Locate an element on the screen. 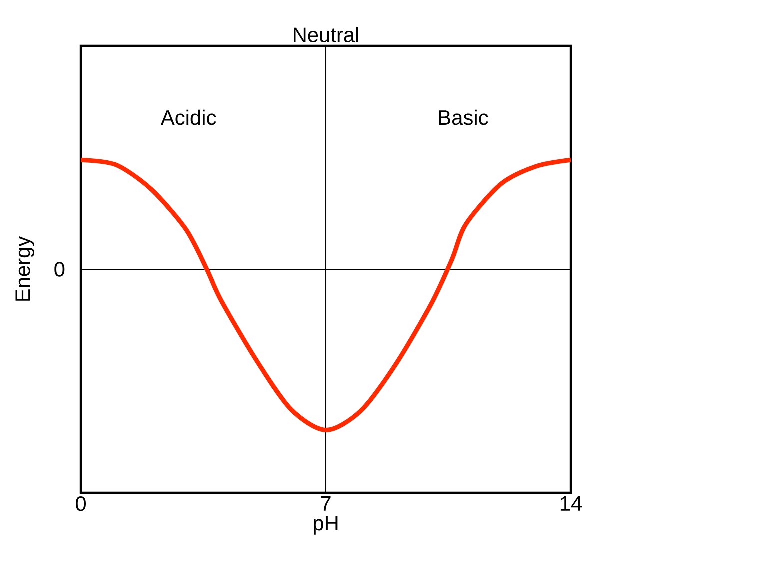  ref-line-label: Neutral is located at coordinates (326, 34).